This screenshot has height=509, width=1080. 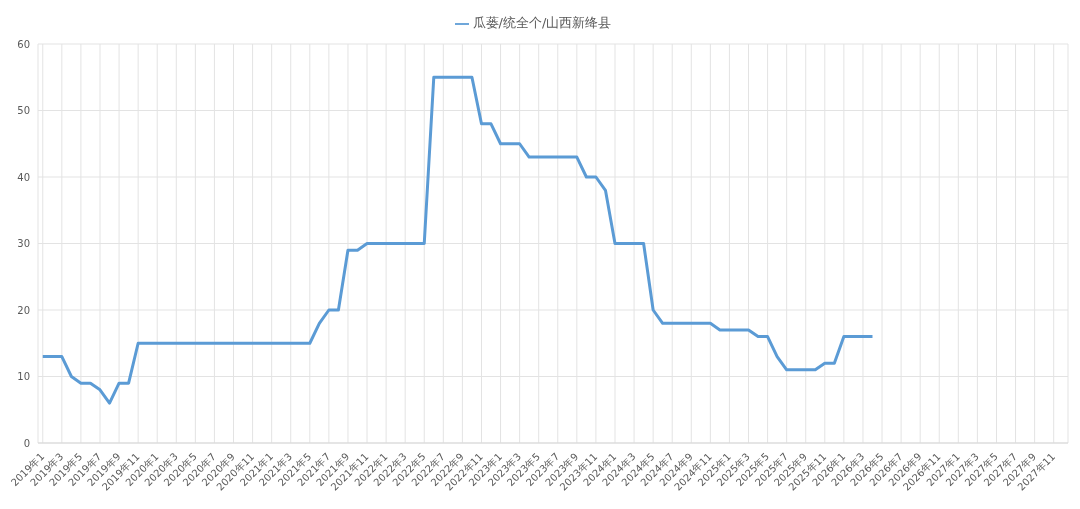 What do you see at coordinates (542, 22) in the screenshot?
I see `legend-label: 瓜蒌/统全个/山西新绛县` at bounding box center [542, 22].